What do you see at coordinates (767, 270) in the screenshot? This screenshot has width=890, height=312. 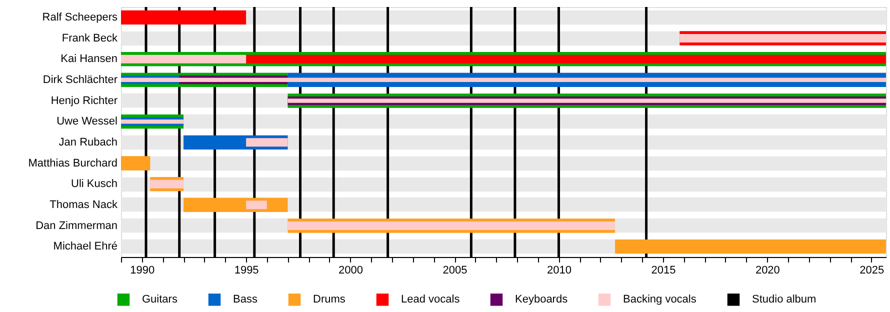 I see `x-tick-label: 2020` at bounding box center [767, 270].